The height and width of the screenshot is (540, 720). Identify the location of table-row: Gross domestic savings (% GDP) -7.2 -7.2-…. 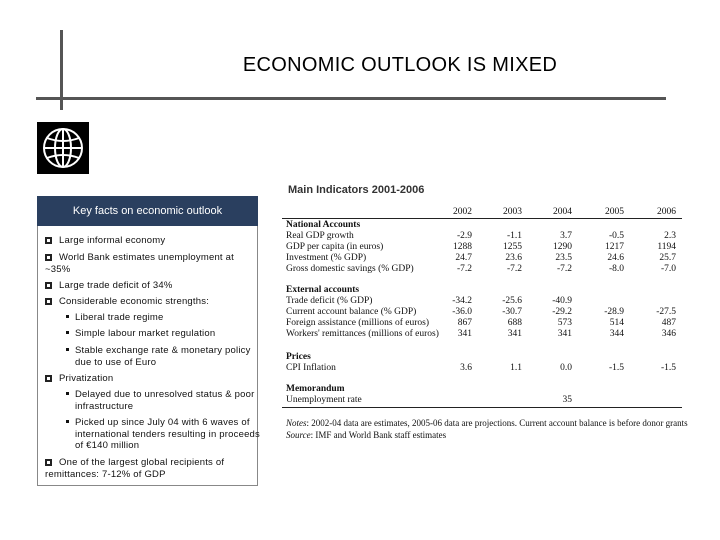
(481, 269).